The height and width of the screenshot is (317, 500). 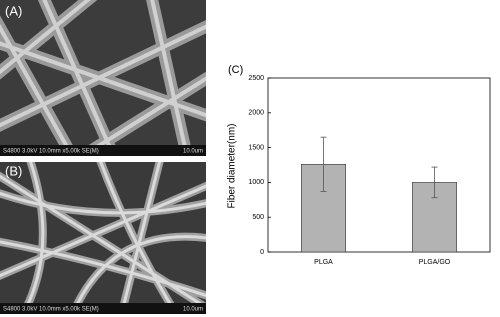 What do you see at coordinates (235, 70) in the screenshot?
I see `panel-label: (C)` at bounding box center [235, 70].